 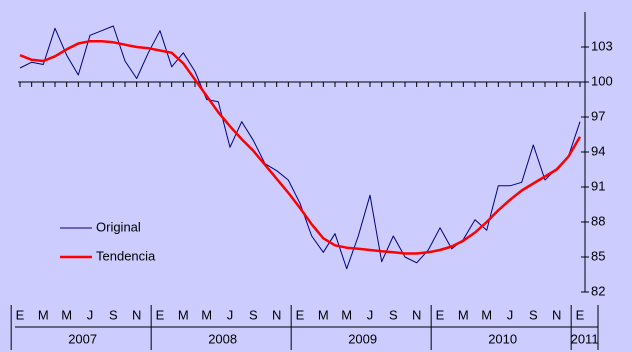 I want to click on y-tick-label: 97, so click(x=598, y=115).